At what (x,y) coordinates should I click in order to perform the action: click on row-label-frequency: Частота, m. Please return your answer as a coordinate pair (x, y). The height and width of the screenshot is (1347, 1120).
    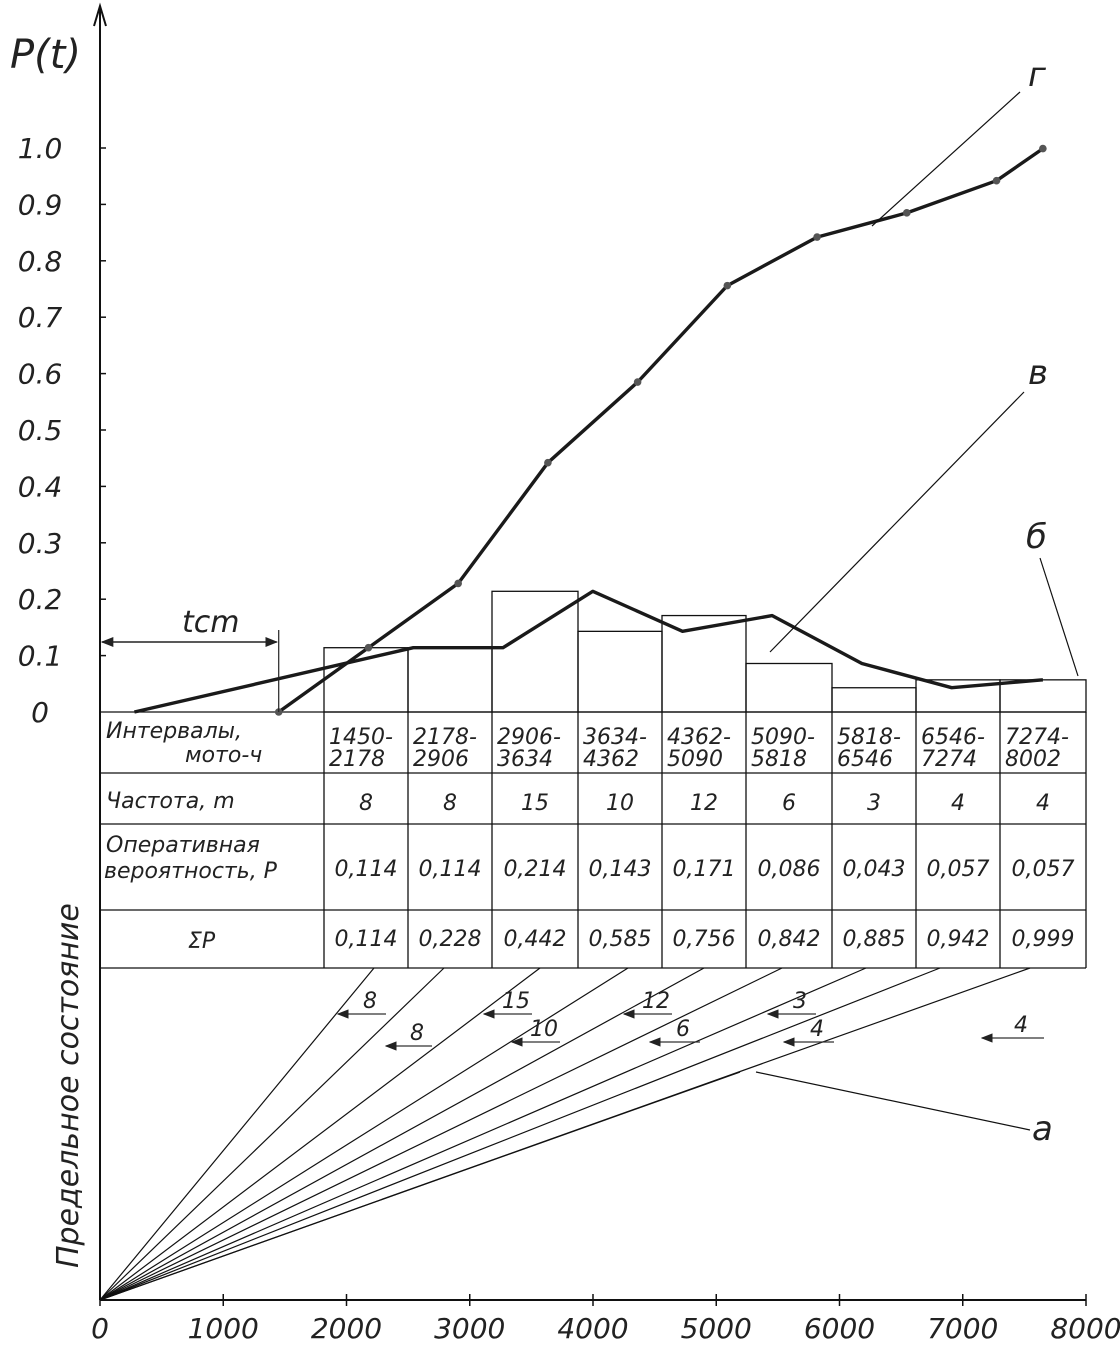
    Looking at the image, I should click on (170, 801).